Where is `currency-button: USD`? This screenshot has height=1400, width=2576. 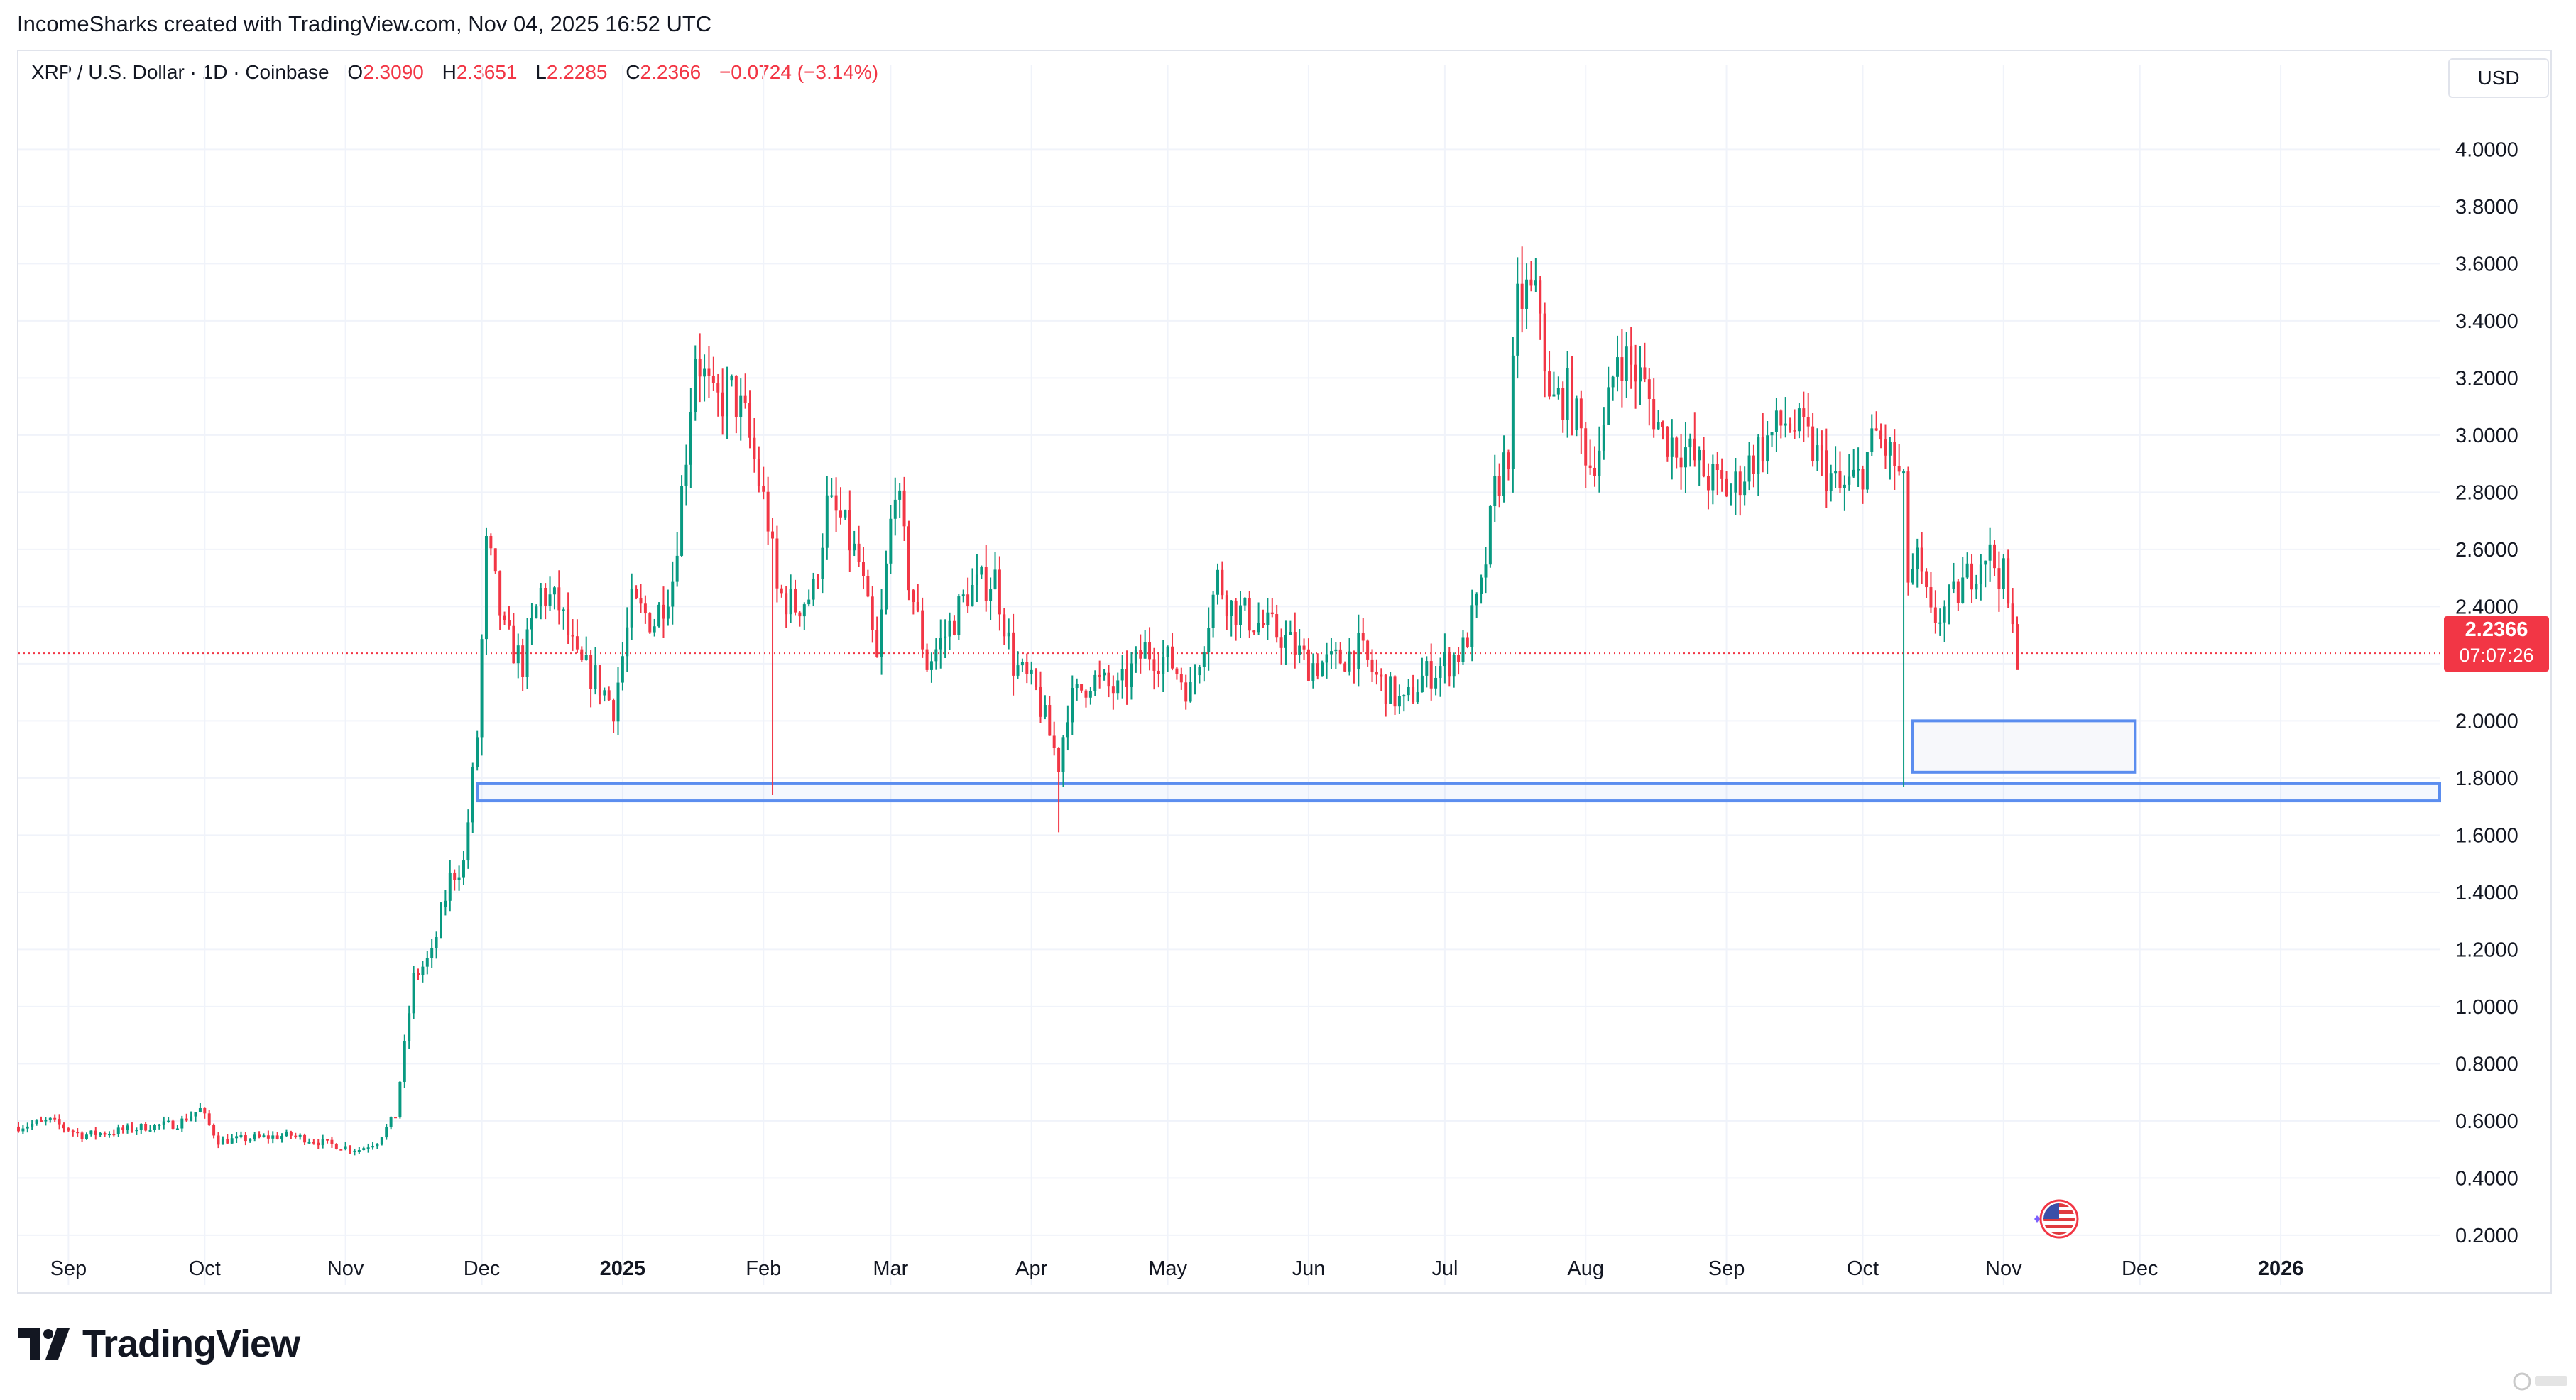
currency-button: USD is located at coordinates (2498, 78).